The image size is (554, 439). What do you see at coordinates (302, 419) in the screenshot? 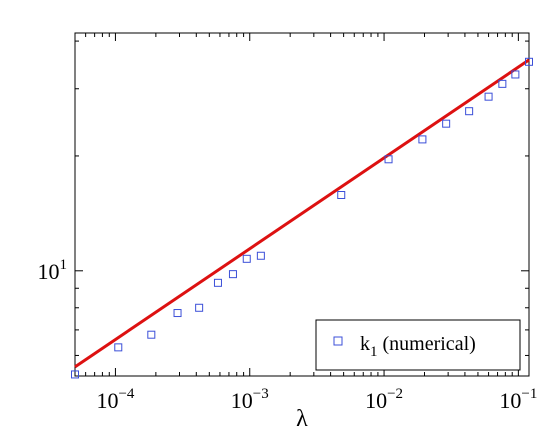
I see `x-axis-label: λ` at bounding box center [302, 419].